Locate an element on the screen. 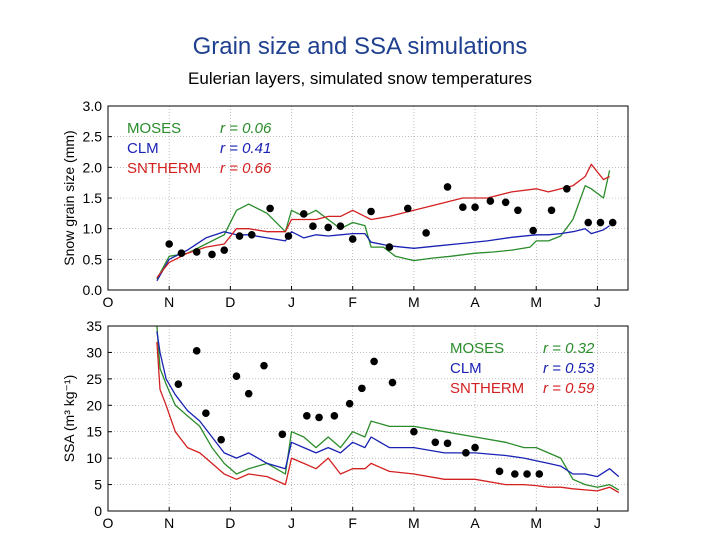 This screenshot has height=540, width=720. ssa-ytick-label: 0 is located at coordinates (98, 511).